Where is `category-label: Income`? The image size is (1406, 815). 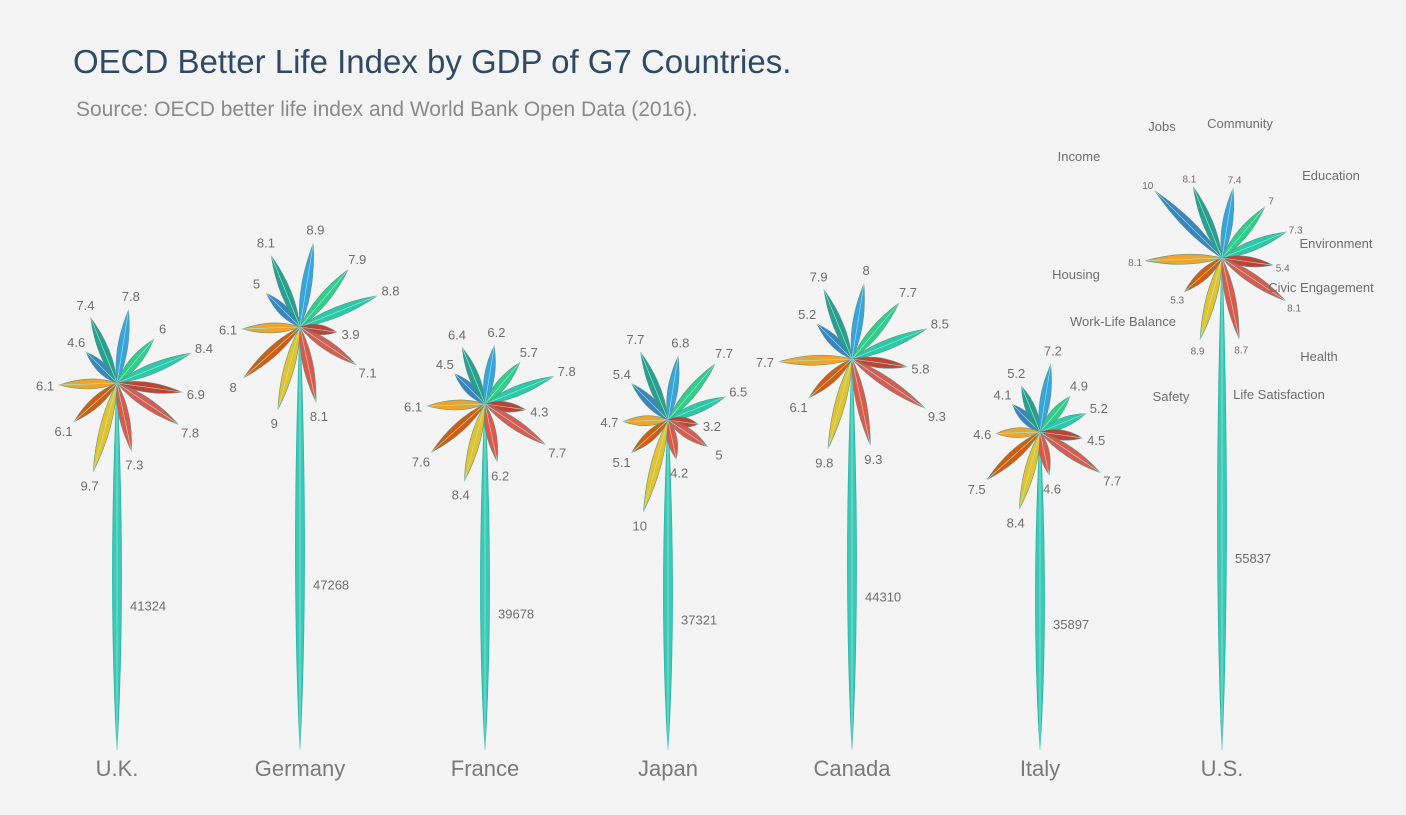 category-label: Income is located at coordinates (1079, 156).